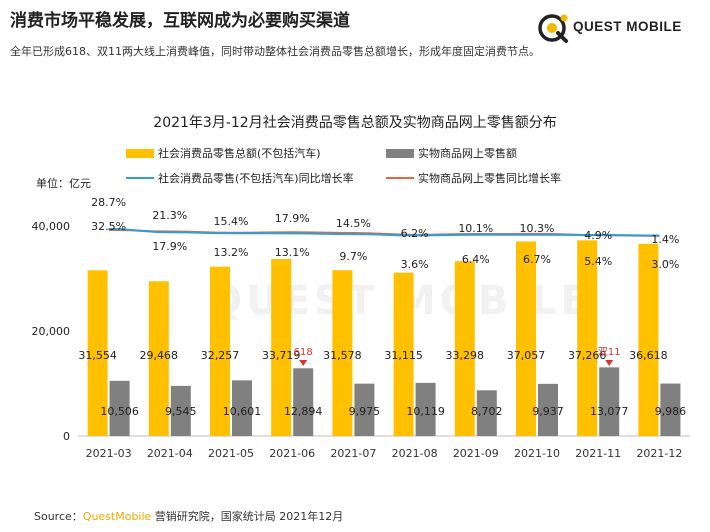  Describe the element at coordinates (476, 453) in the screenshot. I see `x-tick-label: 2021-09` at that location.